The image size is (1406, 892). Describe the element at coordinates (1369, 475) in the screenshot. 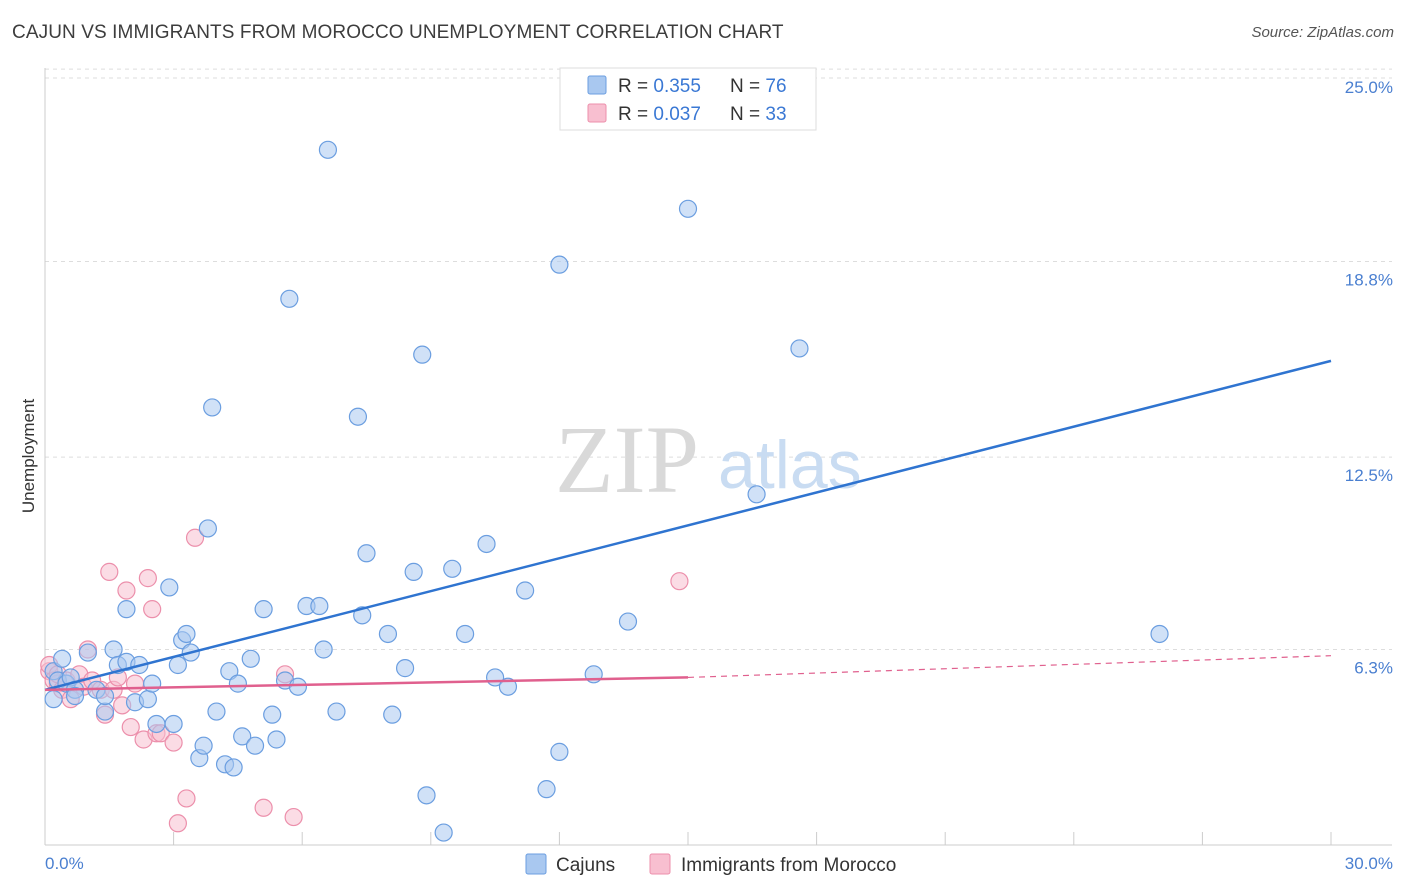

I see `y-tick-label-1: 12.5%` at that location.